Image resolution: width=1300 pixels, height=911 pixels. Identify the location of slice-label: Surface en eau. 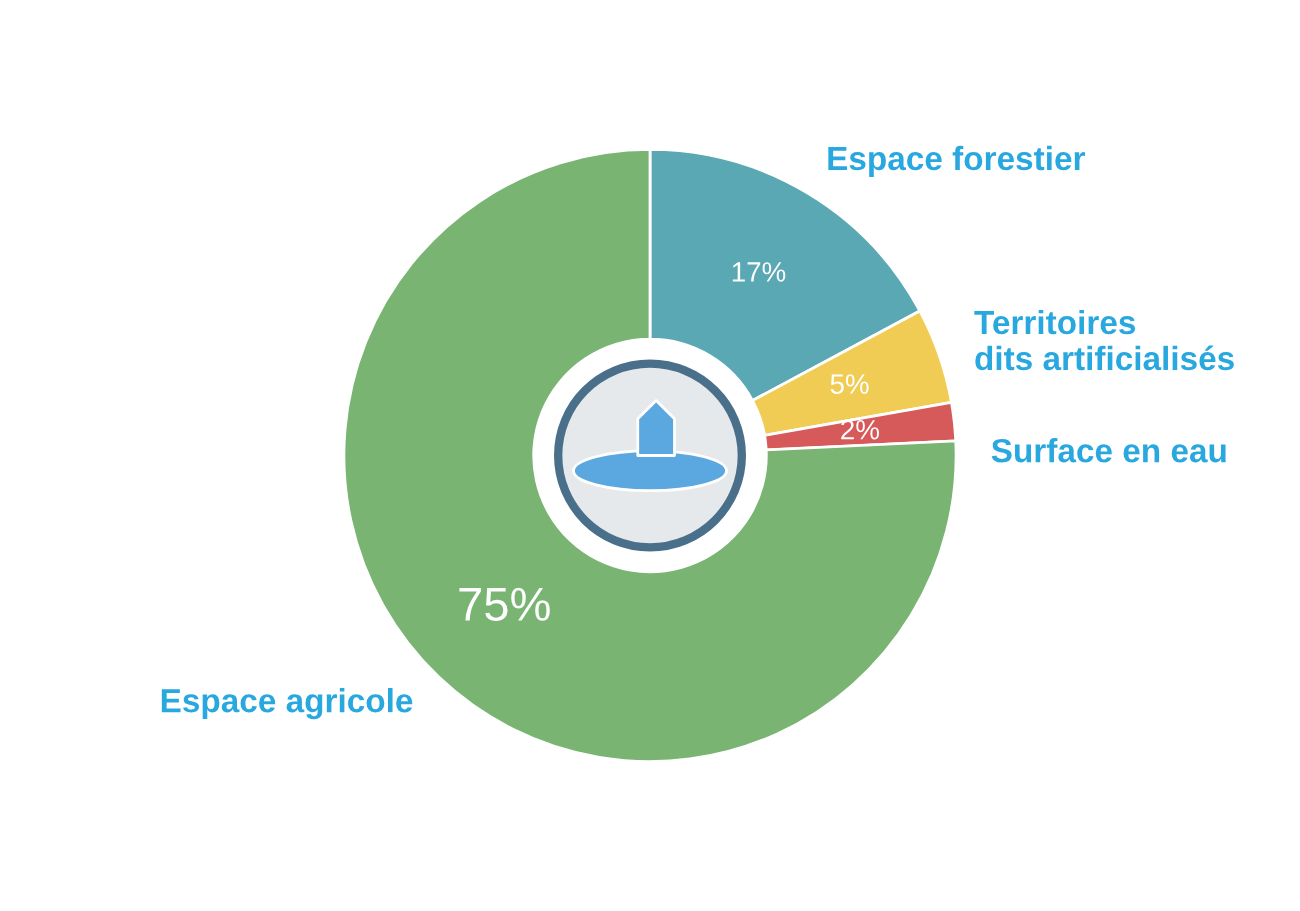
(1108, 450).